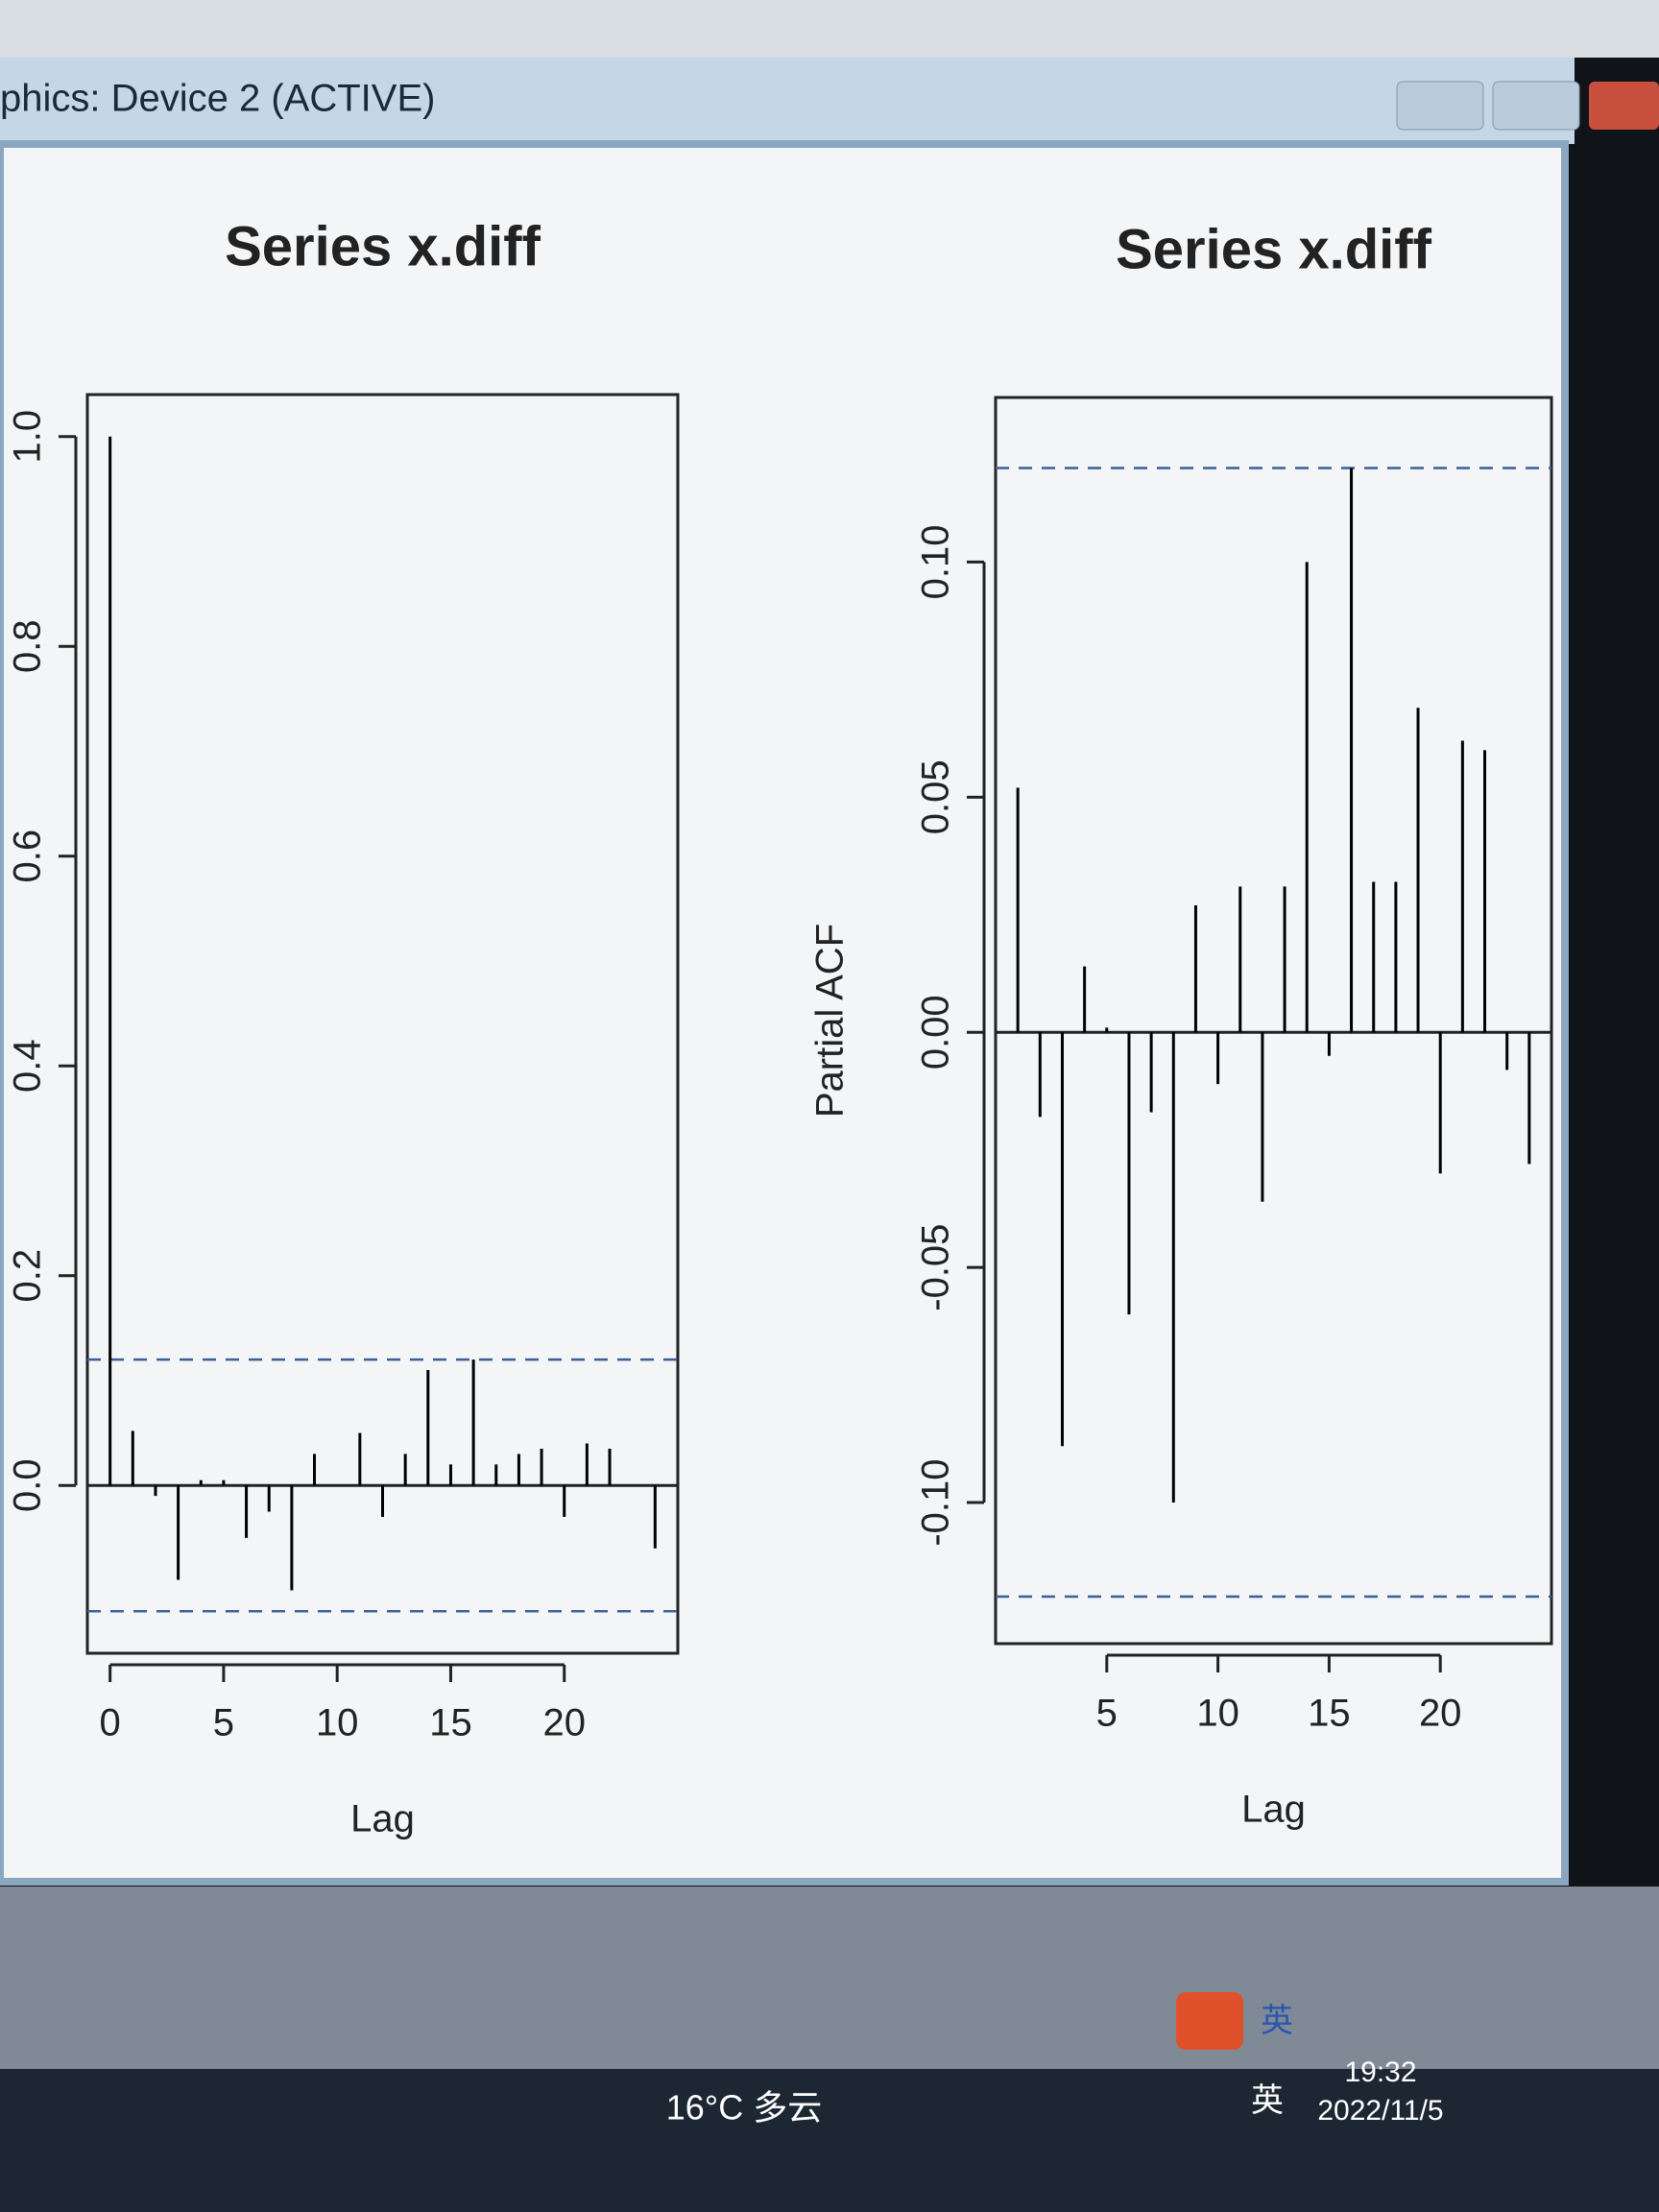 The width and height of the screenshot is (1659, 2212). What do you see at coordinates (28, 646) in the screenshot?
I see `y-tick-label: 0.8` at bounding box center [28, 646].